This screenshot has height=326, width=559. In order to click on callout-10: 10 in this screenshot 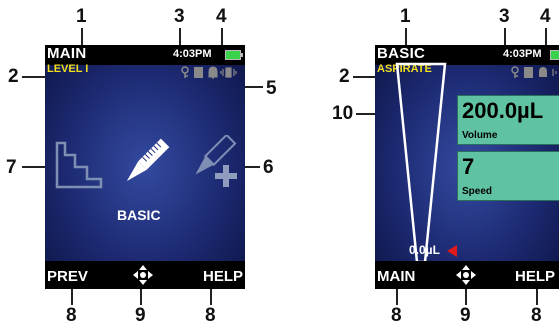, I will do `click(343, 113)`.